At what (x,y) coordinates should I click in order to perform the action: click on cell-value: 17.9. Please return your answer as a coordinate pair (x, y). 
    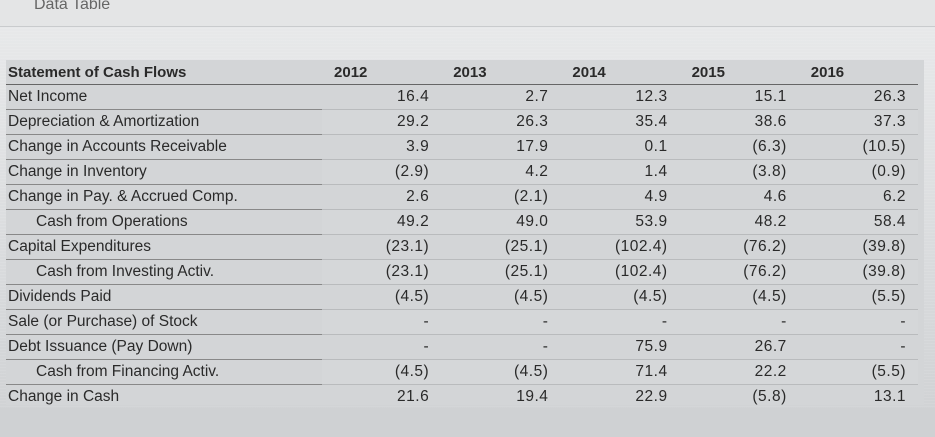
    Looking at the image, I should click on (501, 147).